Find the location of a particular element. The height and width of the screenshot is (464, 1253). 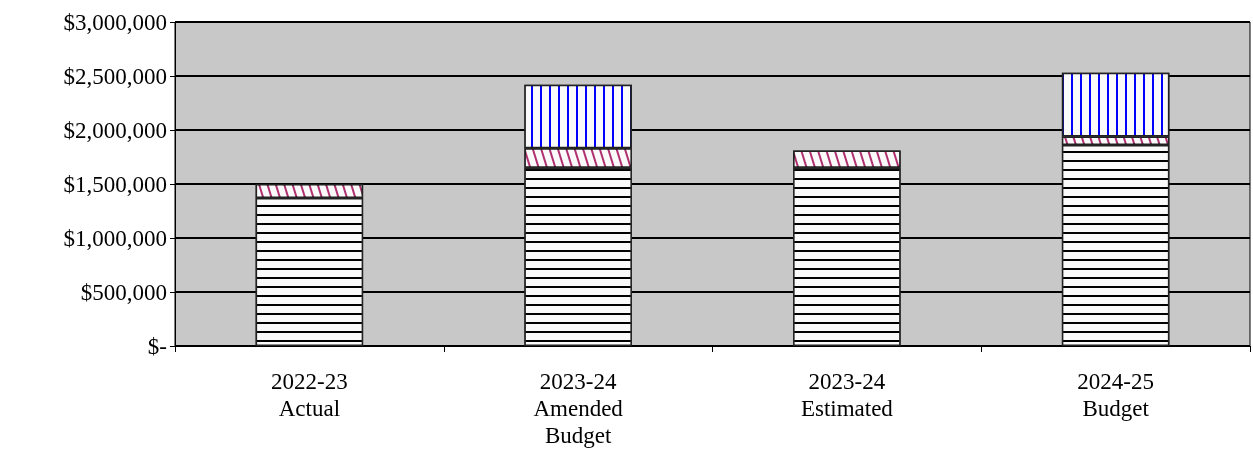

y-tick-label: $500,000 is located at coordinates (123, 292).